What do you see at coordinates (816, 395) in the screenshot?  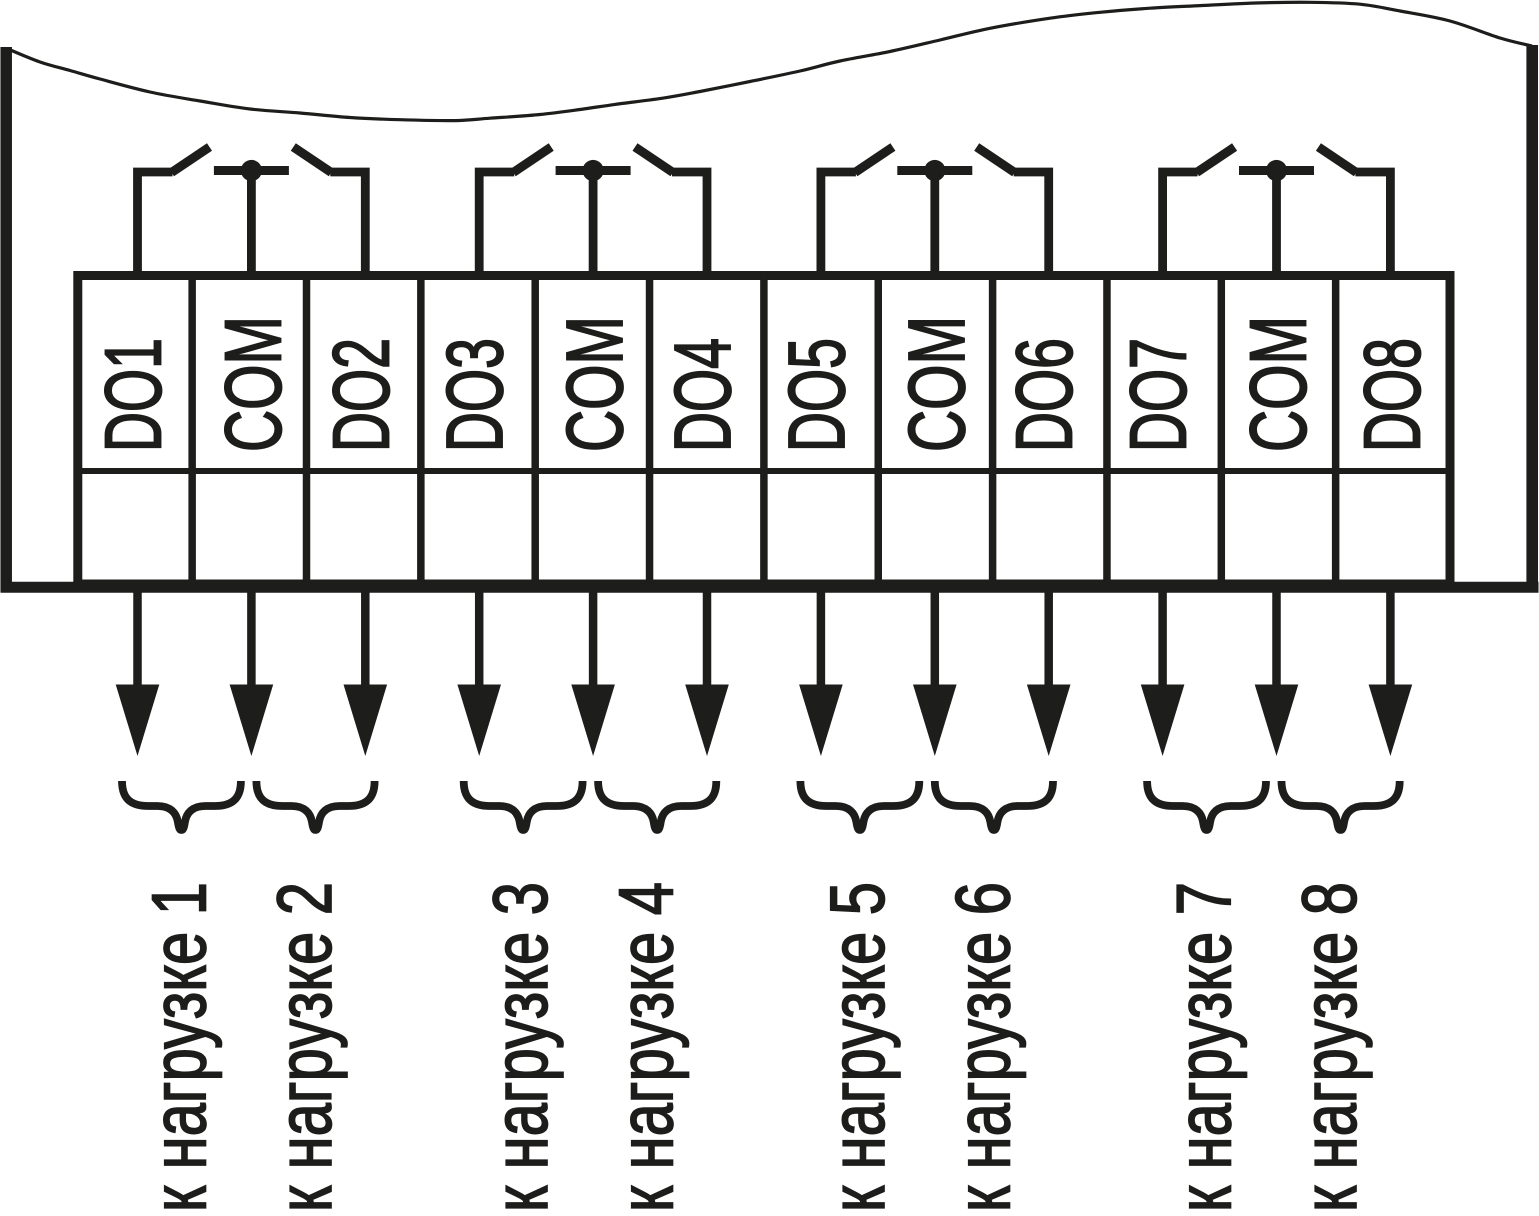 I see `svg-text: DO5` at bounding box center [816, 395].